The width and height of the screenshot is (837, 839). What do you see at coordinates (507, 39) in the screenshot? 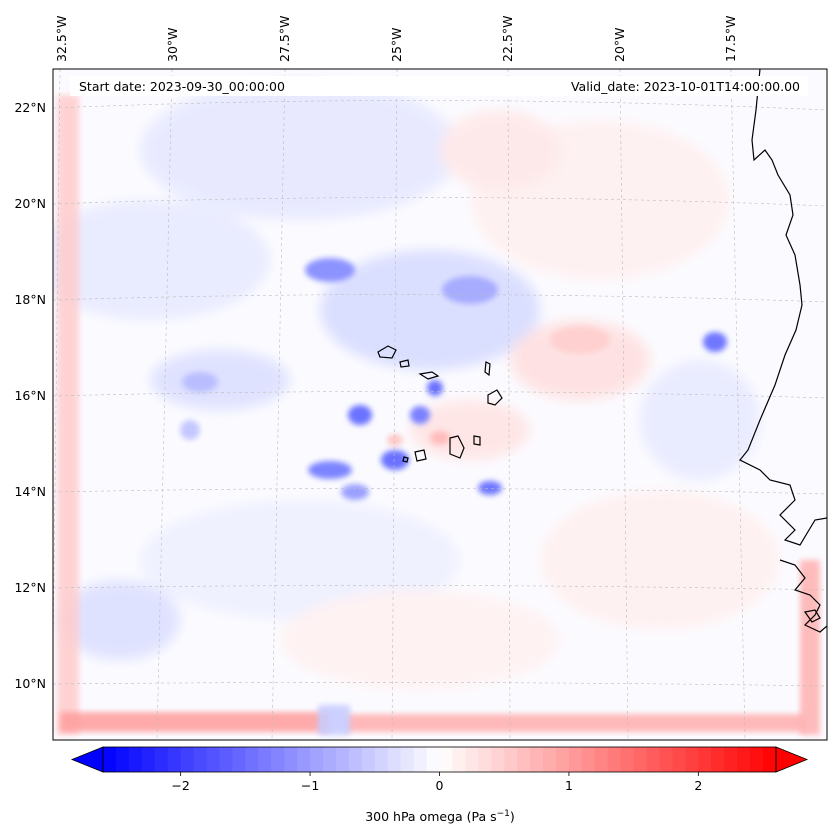
I see `lon-label-22-5w: 22.5°W` at bounding box center [507, 39].